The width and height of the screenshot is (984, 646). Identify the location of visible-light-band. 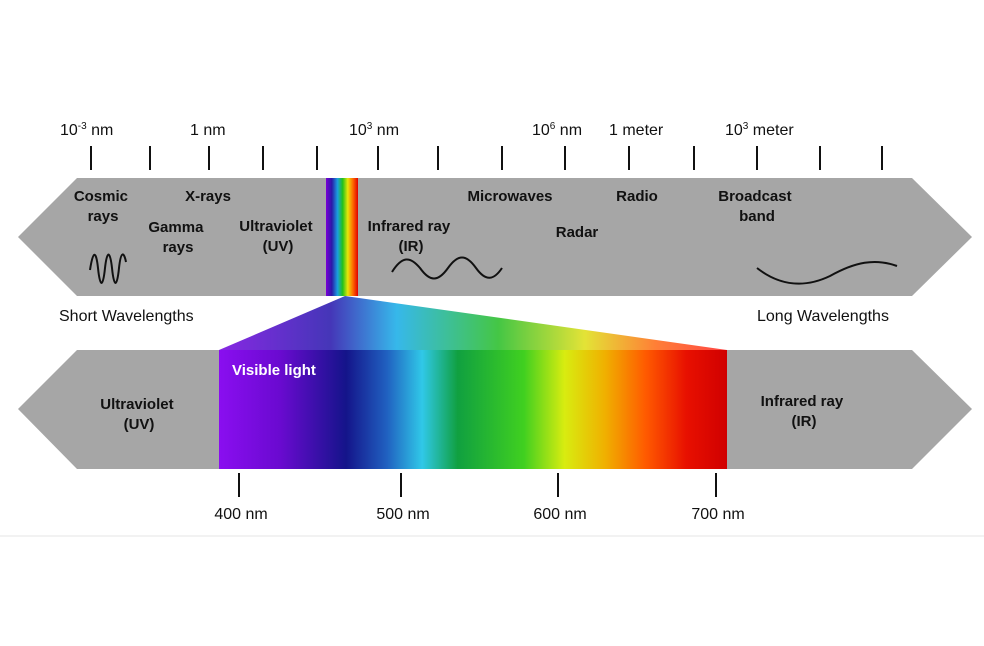
(473, 409).